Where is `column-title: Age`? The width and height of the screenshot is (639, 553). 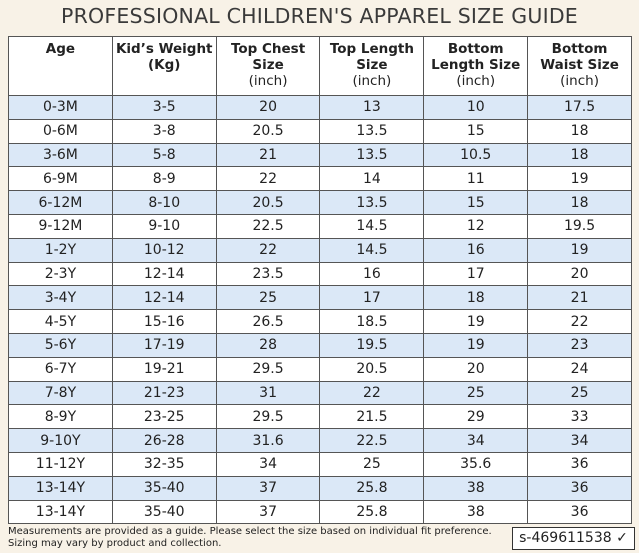 column-title: Age is located at coordinates (60, 49).